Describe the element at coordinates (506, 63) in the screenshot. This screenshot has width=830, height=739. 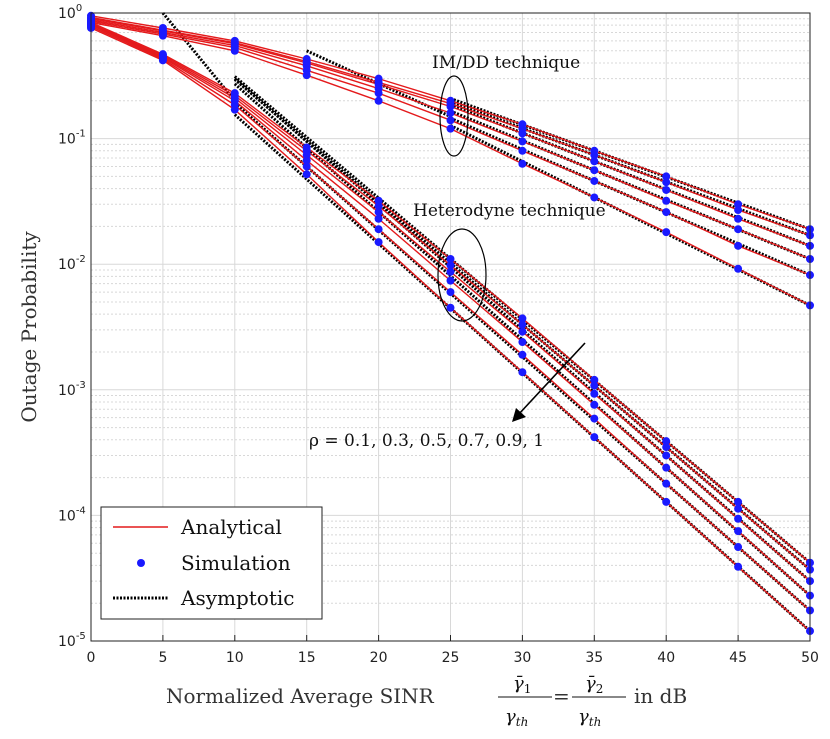
I see `imdd-label: IM/DD technique` at that location.